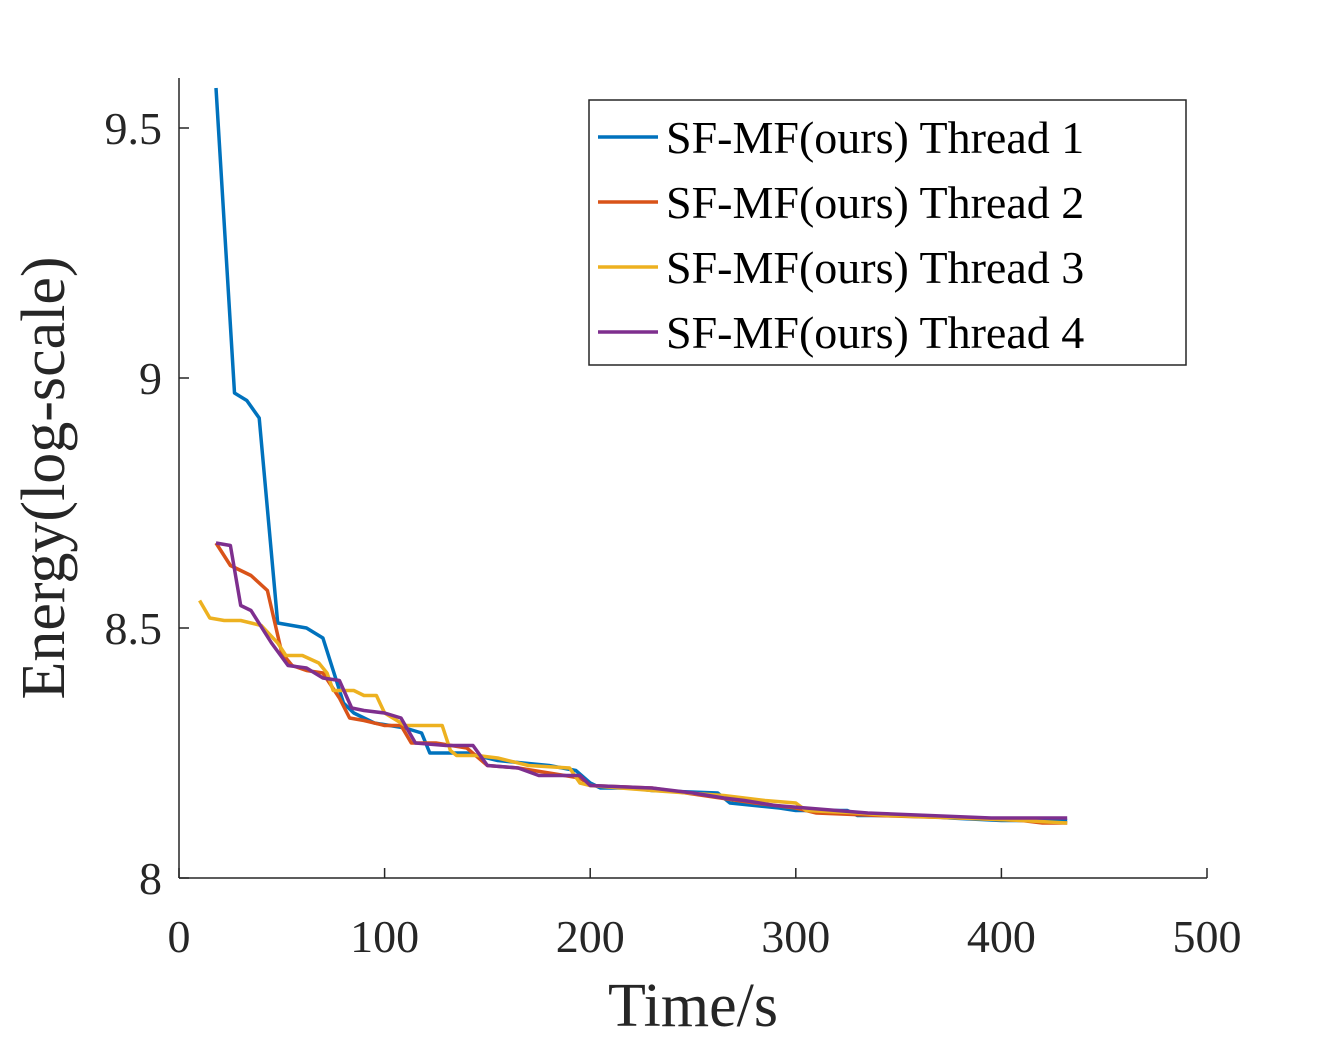 This screenshot has width=1333, height=1042. What do you see at coordinates (590, 936) in the screenshot?
I see `x-tick-label: 200` at bounding box center [590, 936].